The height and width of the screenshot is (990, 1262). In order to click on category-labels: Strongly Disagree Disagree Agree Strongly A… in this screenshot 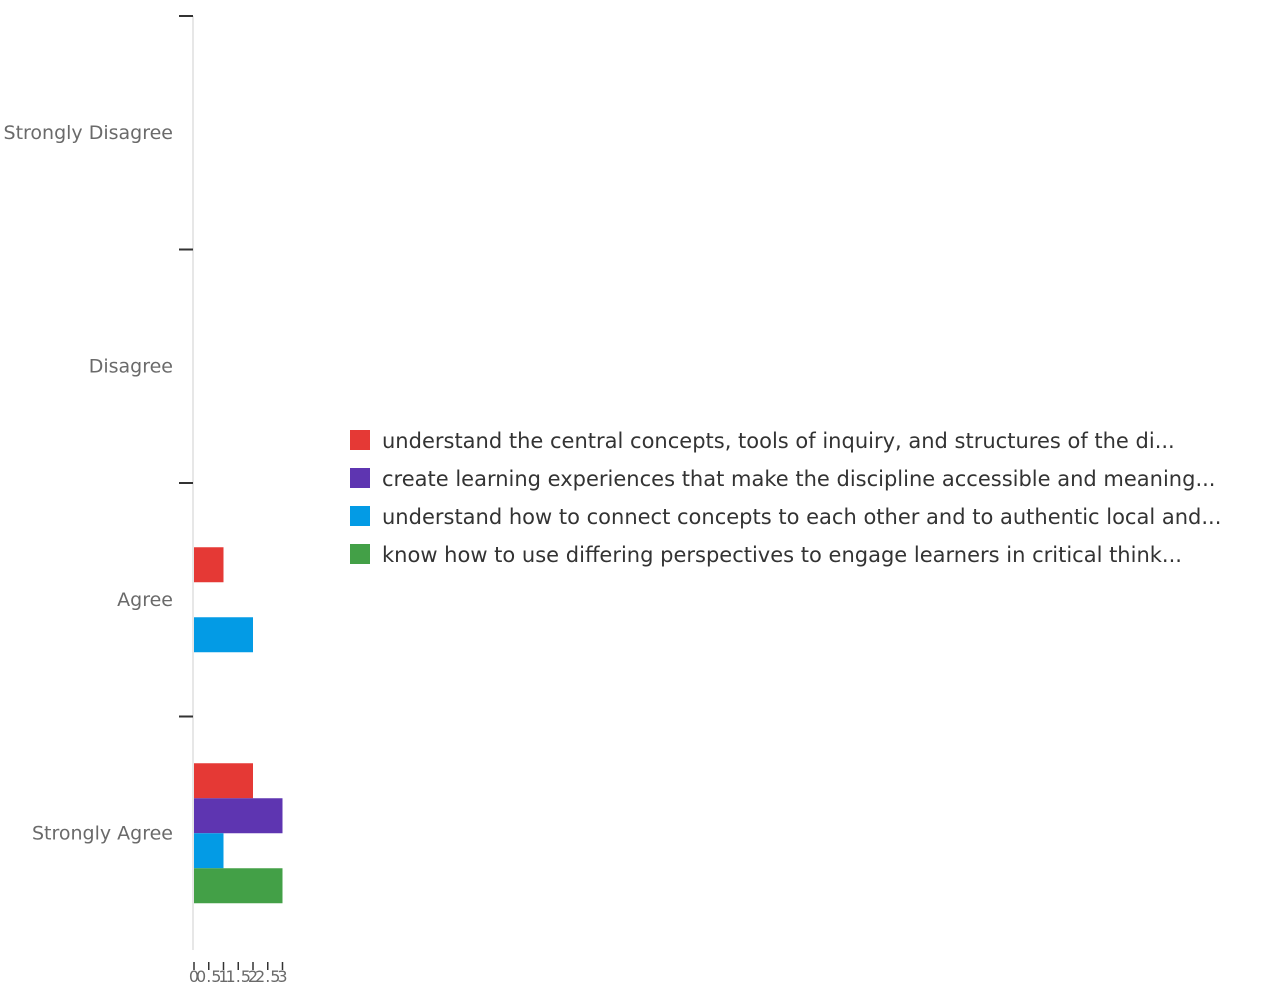, I will do `click(88, 483)`.